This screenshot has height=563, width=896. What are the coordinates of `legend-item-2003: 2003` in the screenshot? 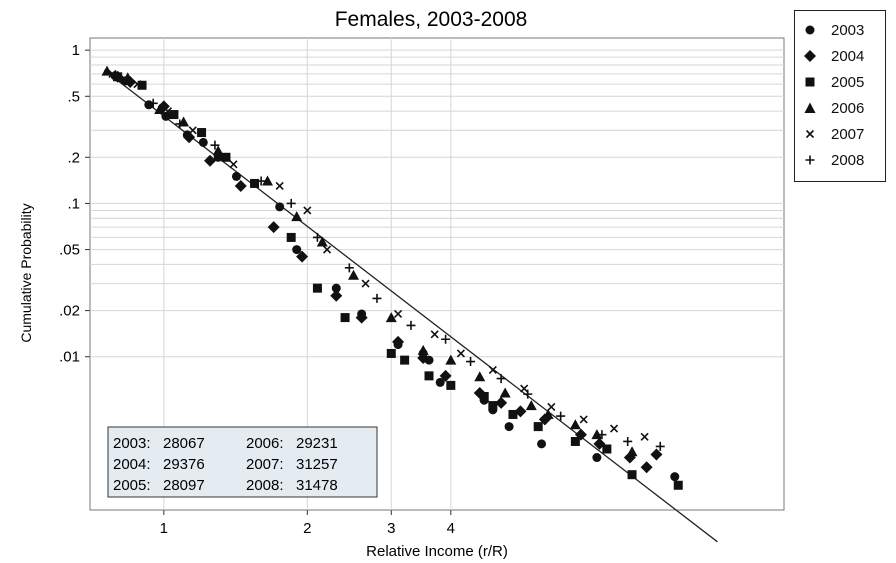 It's located at (840, 30).